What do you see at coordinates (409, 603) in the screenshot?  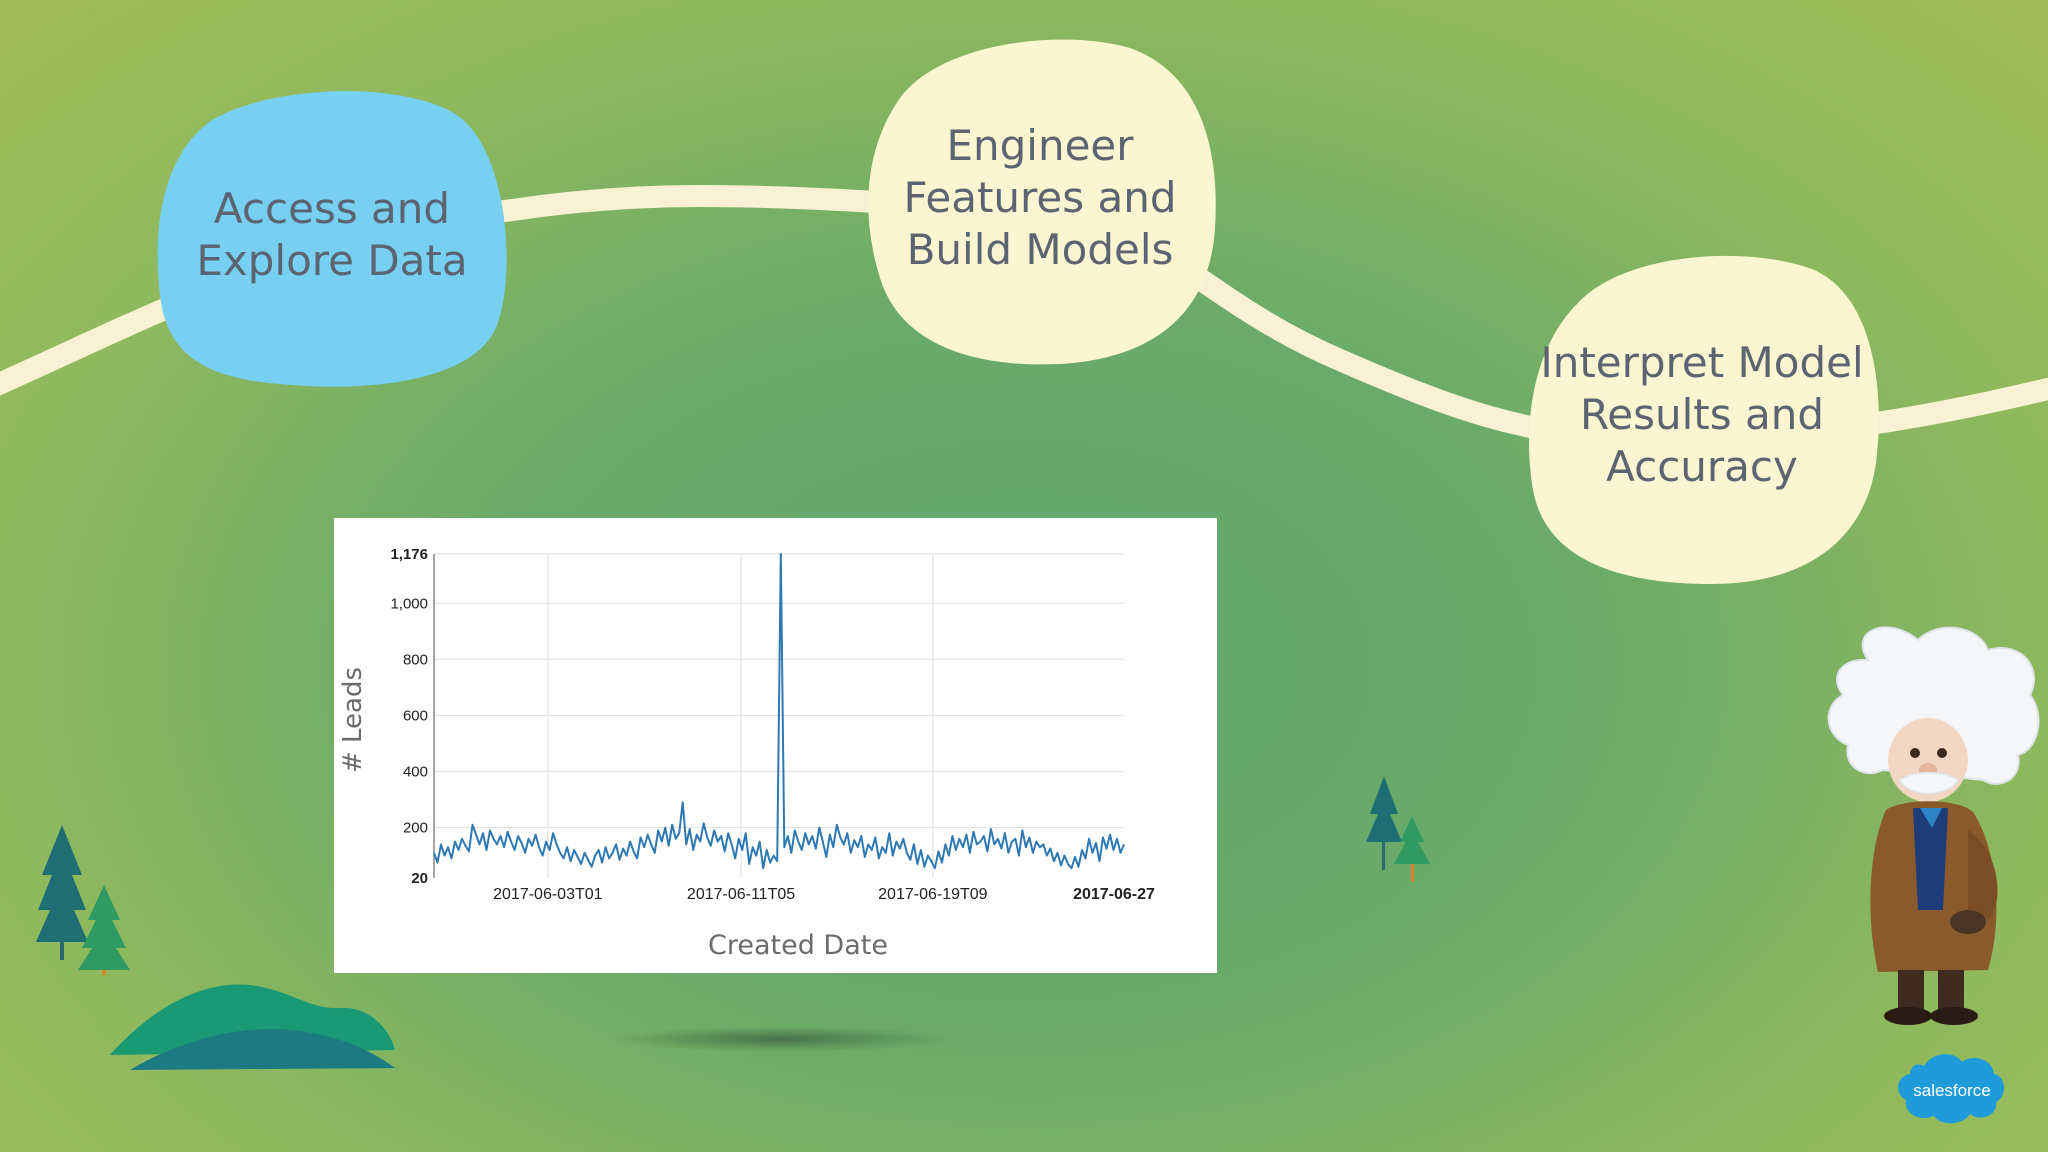 I see `y-tick-label: 1,000` at bounding box center [409, 603].